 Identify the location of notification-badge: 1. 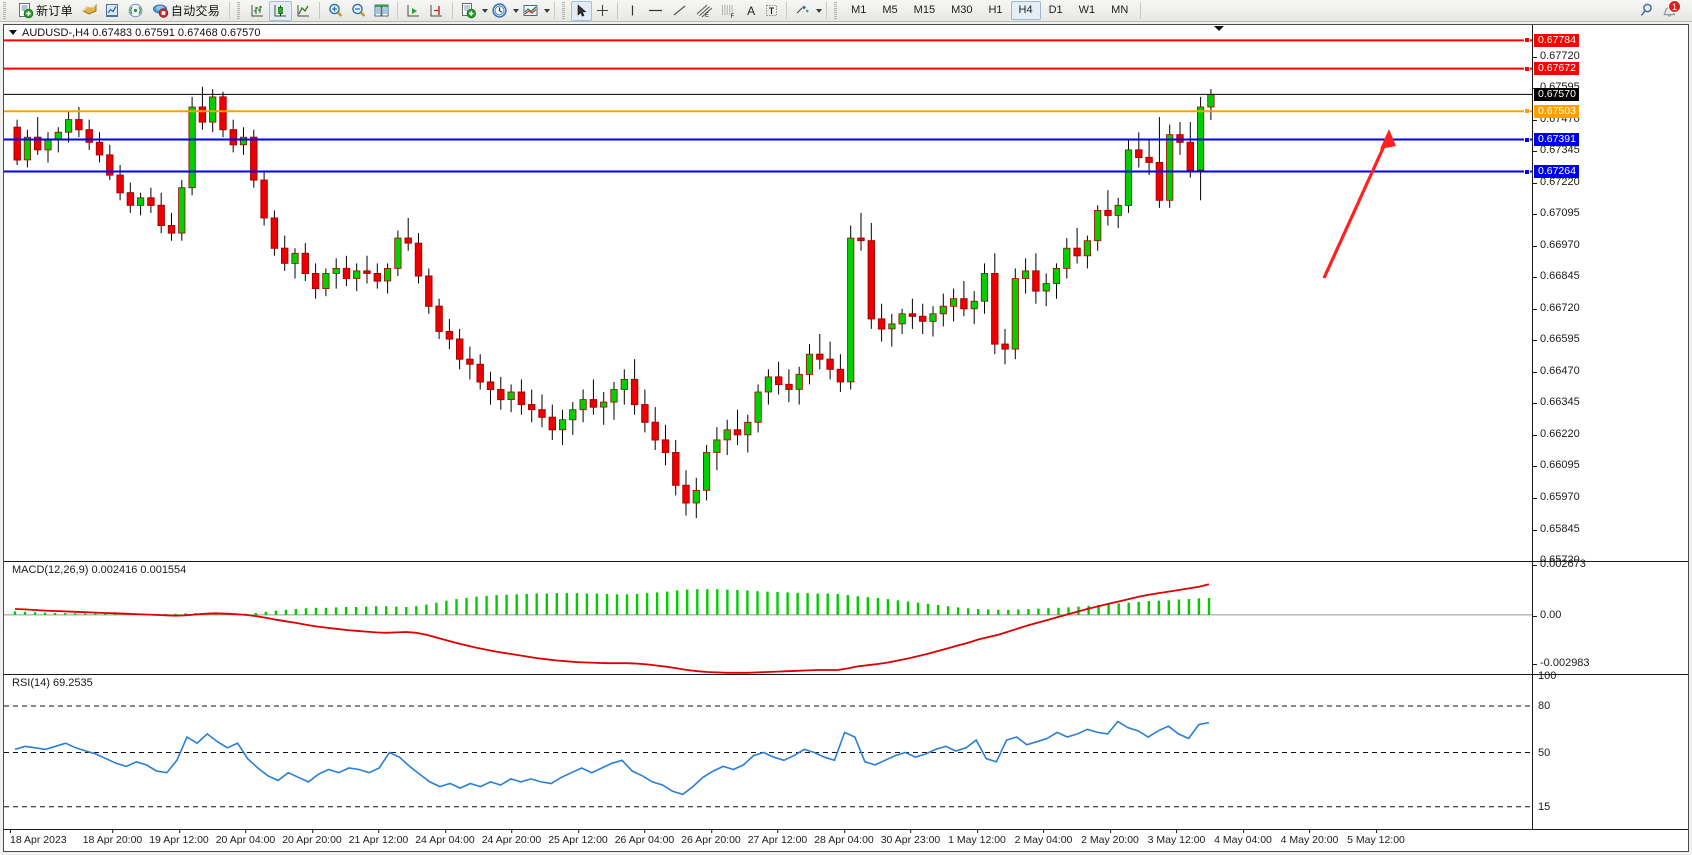
(1674, 6).